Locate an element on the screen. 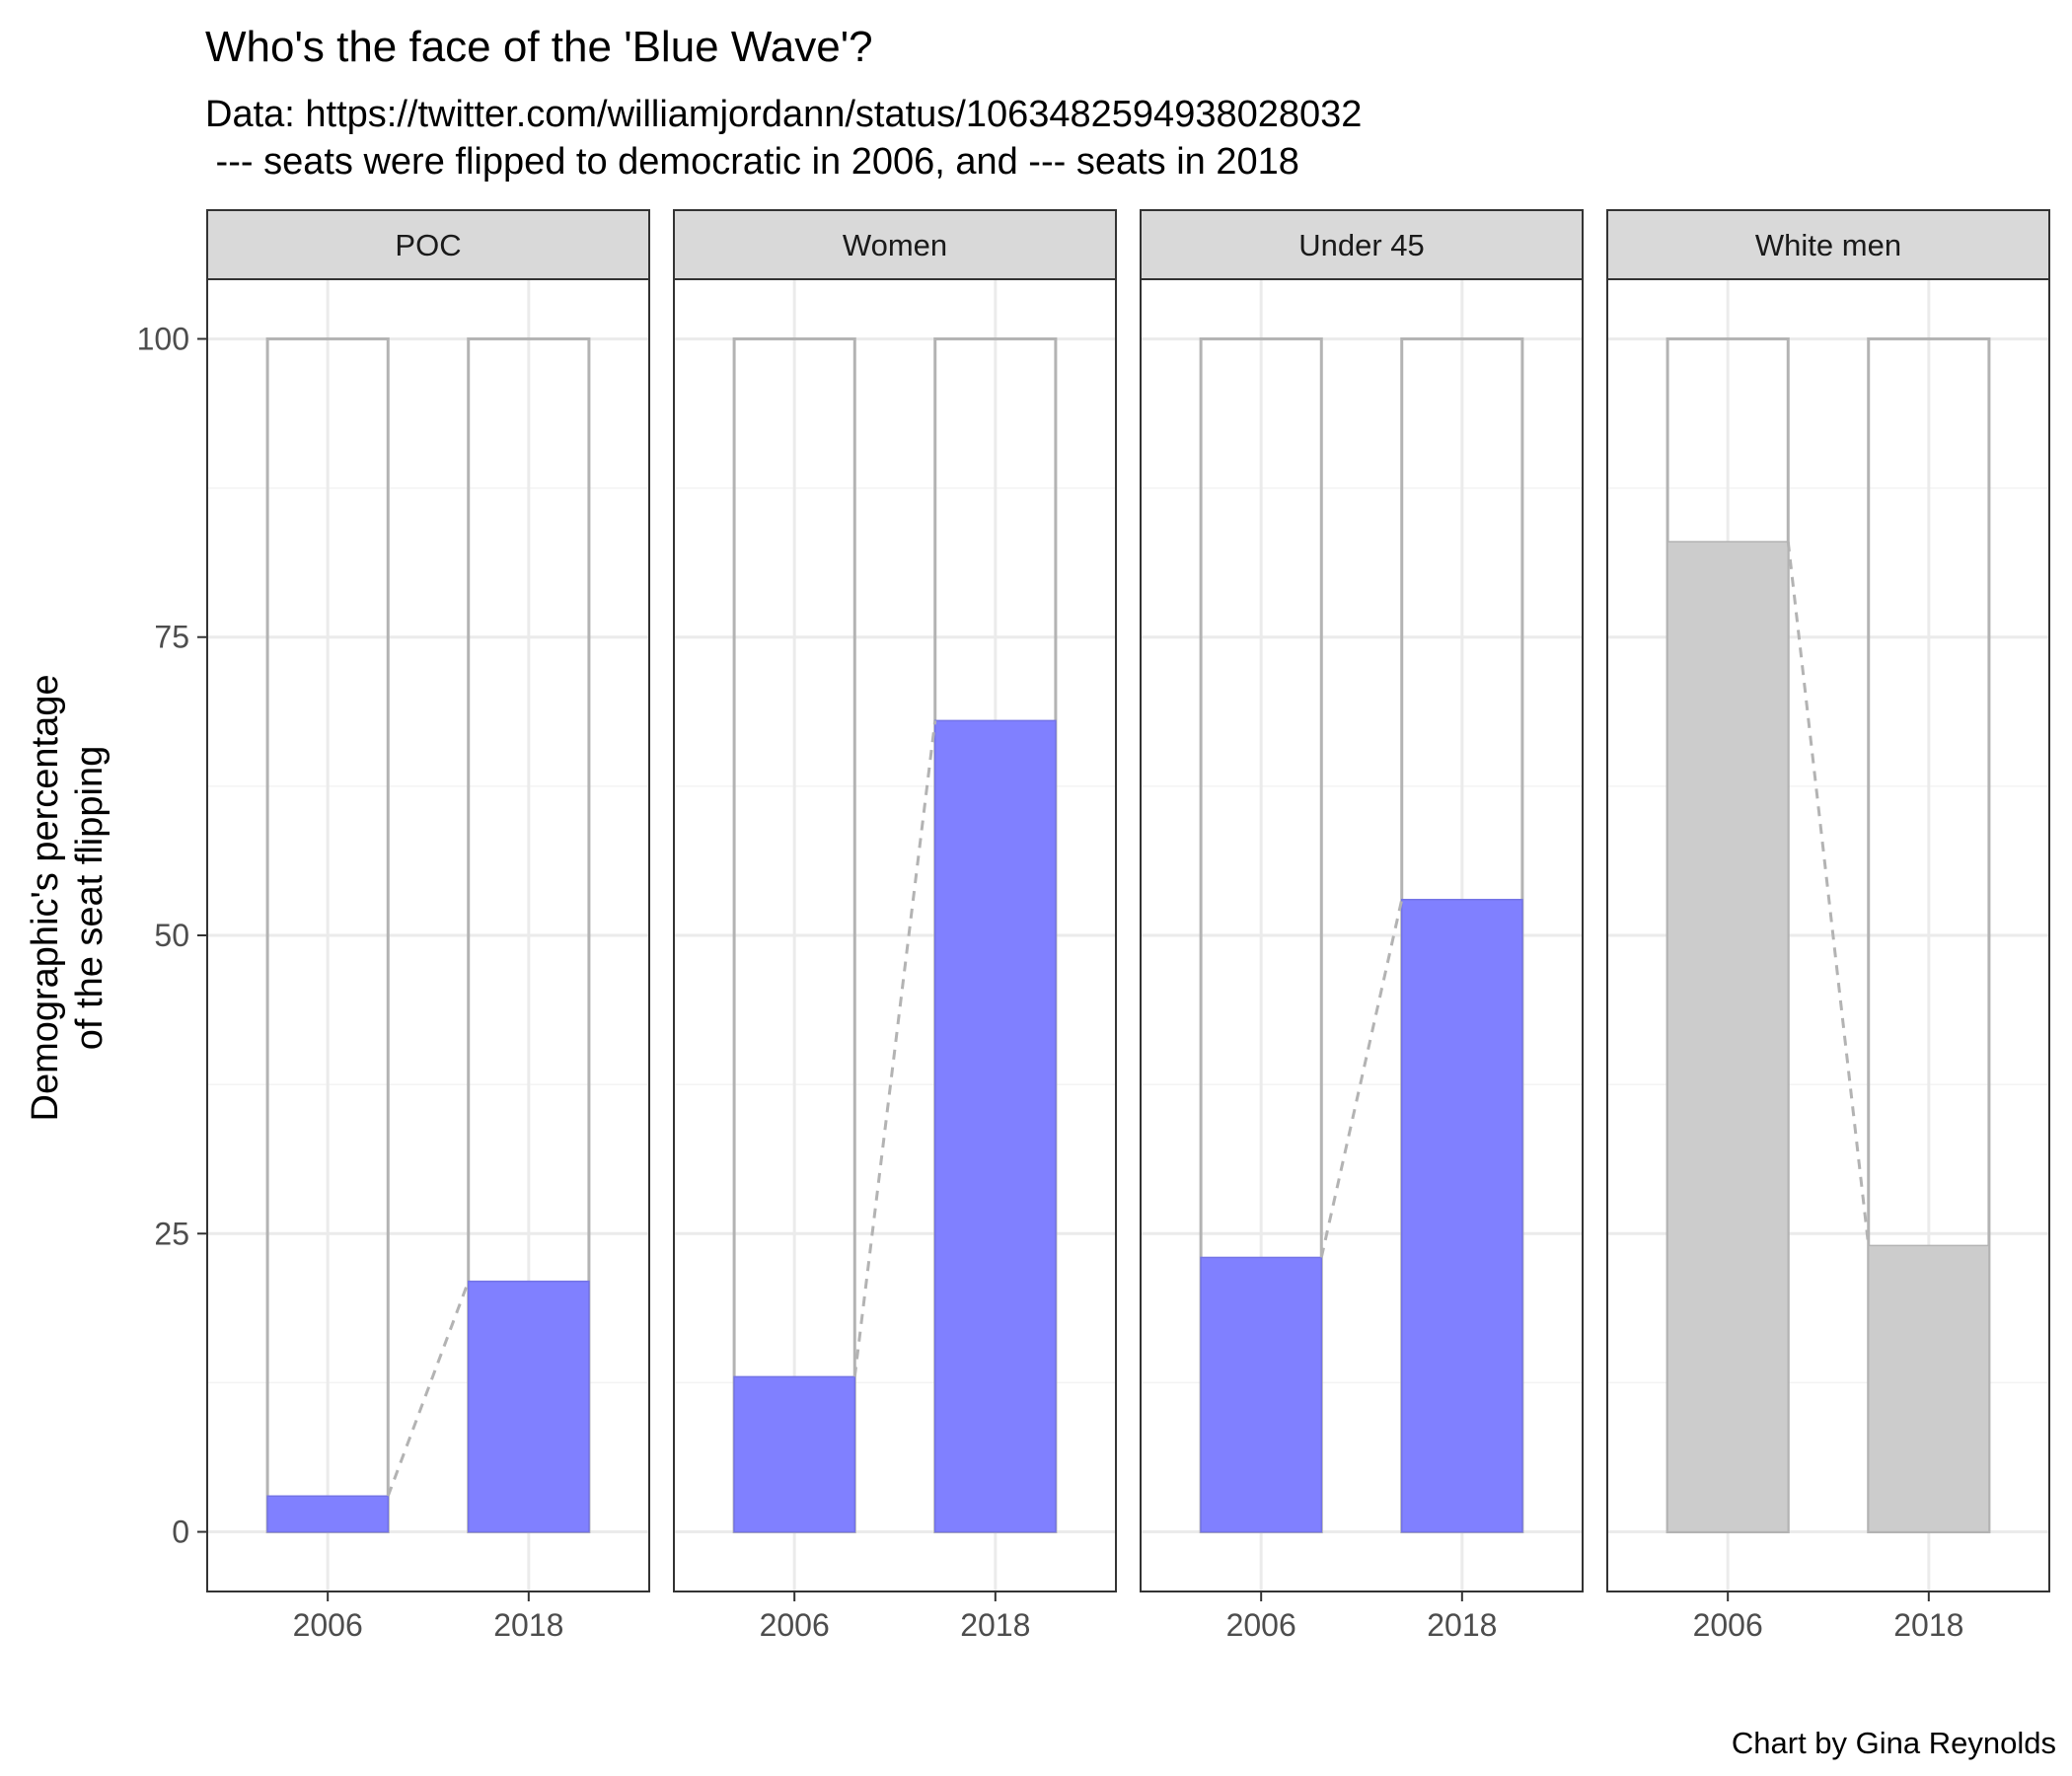  y-tick-label: 75 is located at coordinates (172, 637).